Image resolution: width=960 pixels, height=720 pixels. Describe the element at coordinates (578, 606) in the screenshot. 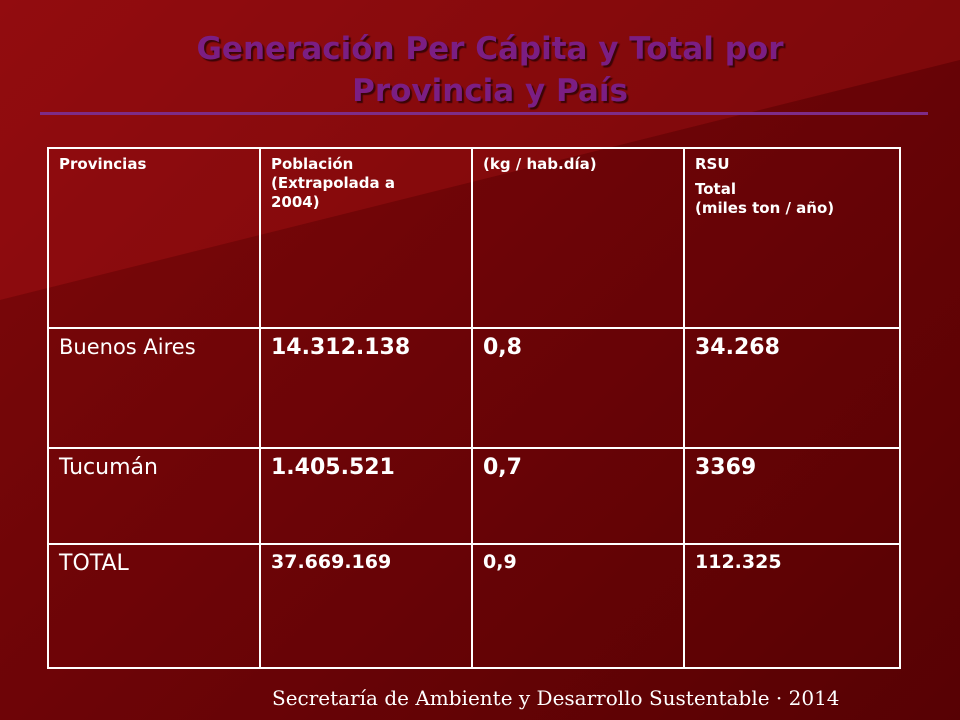

I see `cell-per-capita: 0,9` at that location.